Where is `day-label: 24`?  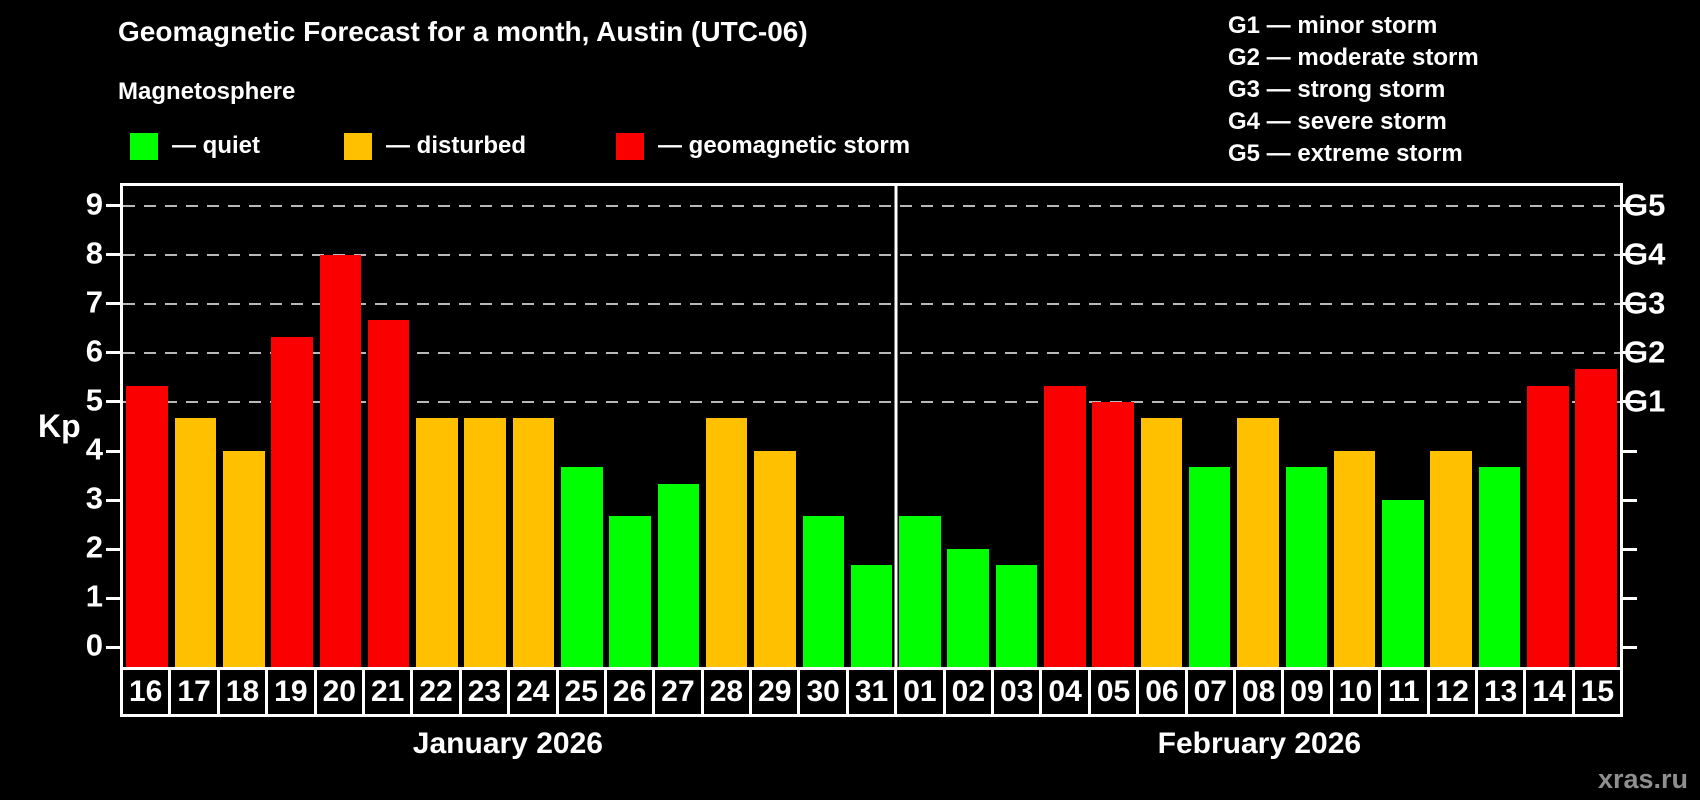 day-label: 24 is located at coordinates (534, 692).